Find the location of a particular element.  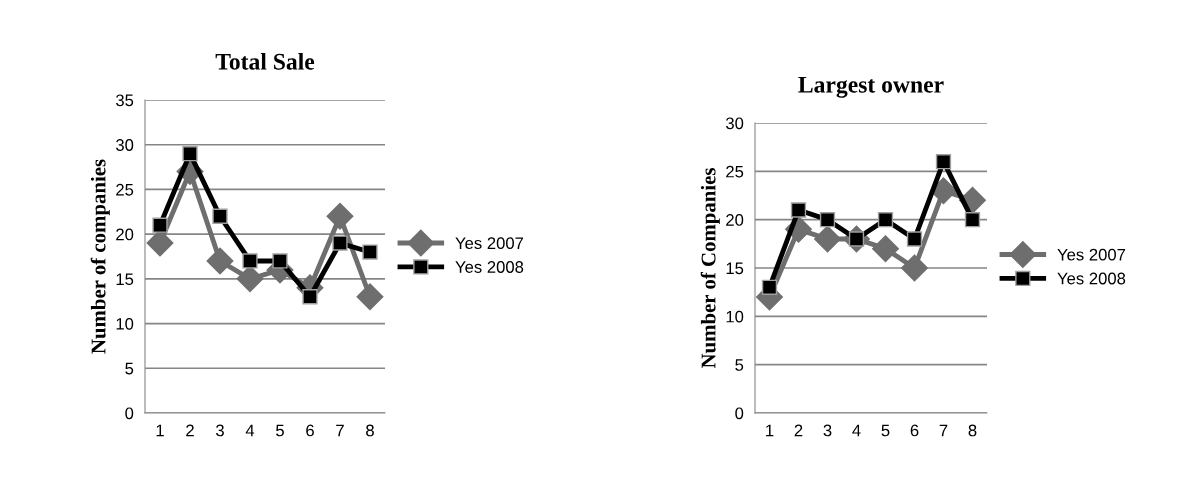

y-tick-label: 35 is located at coordinates (124, 100).